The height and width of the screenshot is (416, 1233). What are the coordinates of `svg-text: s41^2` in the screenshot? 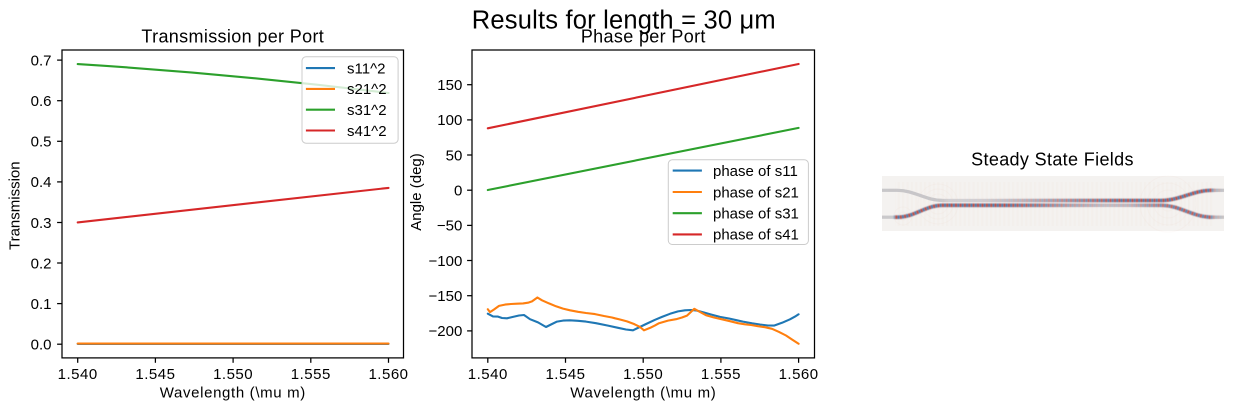 It's located at (367, 131).